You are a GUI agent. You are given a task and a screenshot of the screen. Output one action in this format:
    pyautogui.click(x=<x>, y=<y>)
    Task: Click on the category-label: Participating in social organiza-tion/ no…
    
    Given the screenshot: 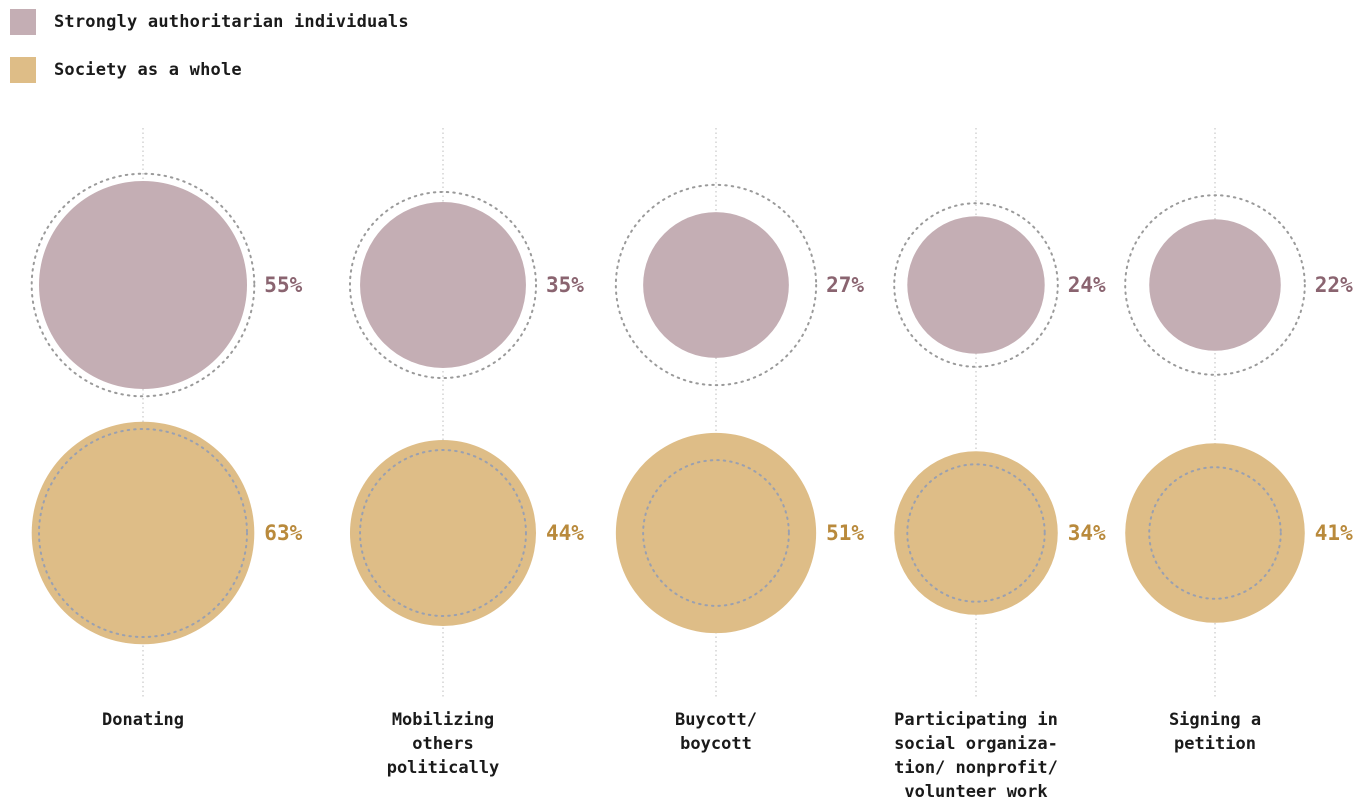 What is the action you would take?
    pyautogui.click(x=976, y=756)
    